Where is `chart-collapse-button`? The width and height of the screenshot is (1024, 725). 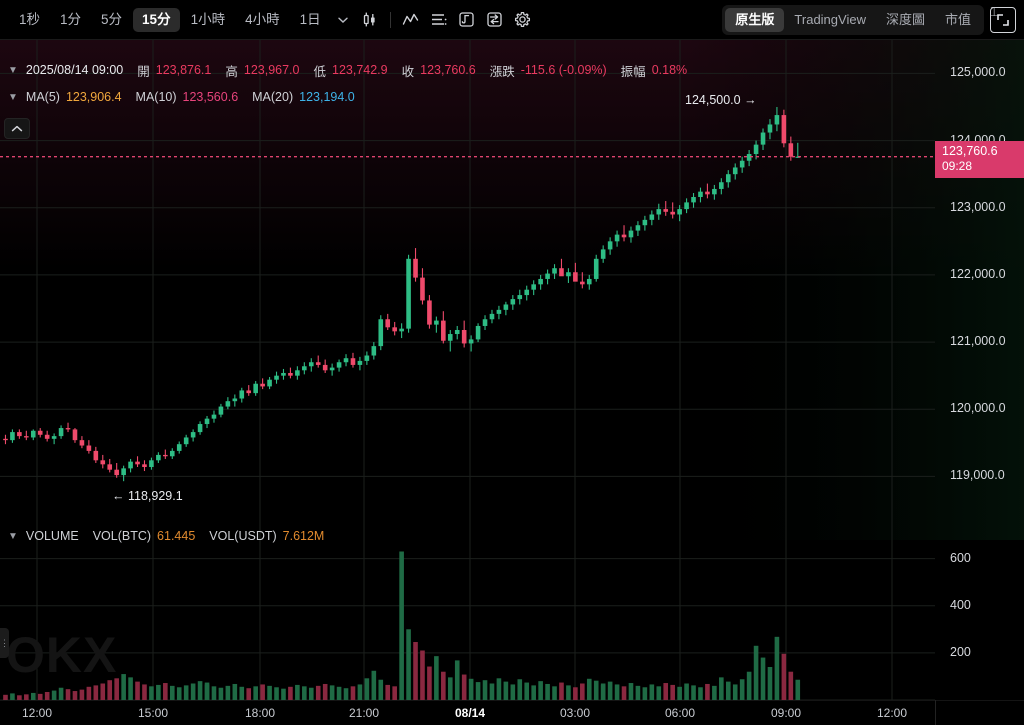
chart-collapse-button is located at coordinates (17, 128).